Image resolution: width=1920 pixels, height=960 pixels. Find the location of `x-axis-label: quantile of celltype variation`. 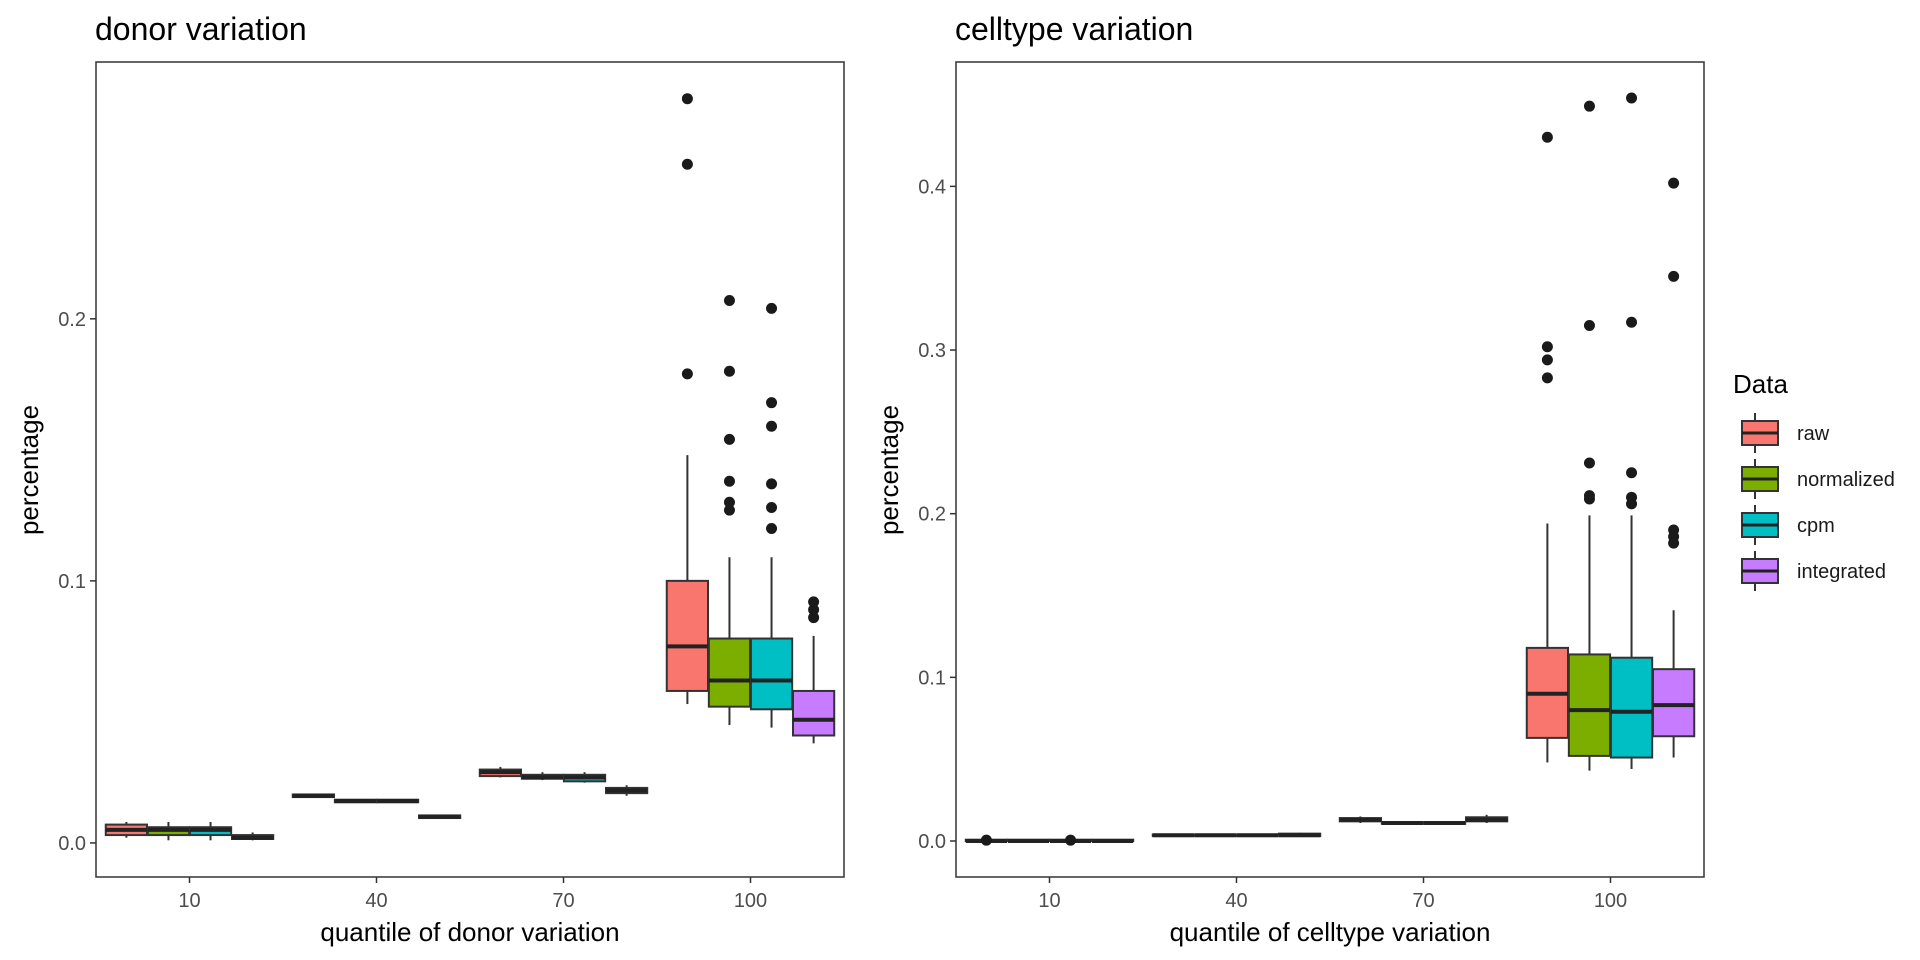

x-axis-label: quantile of celltype variation is located at coordinates (1330, 932).